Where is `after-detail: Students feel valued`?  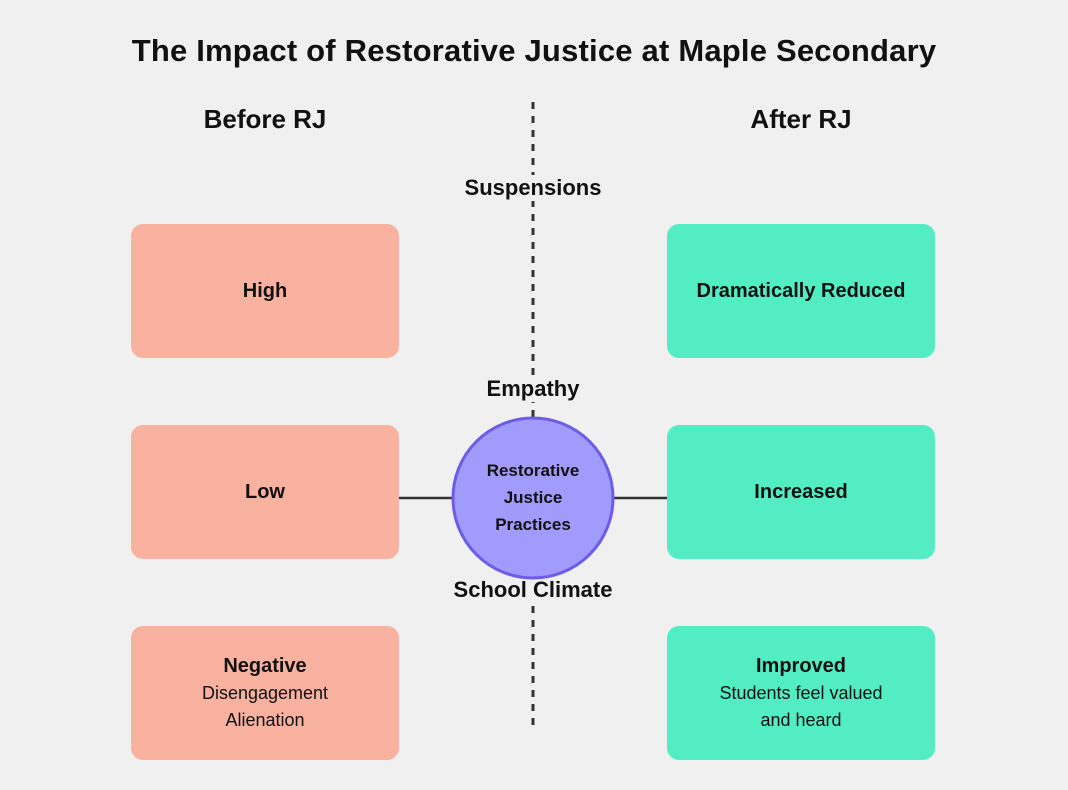 after-detail: Students feel valued is located at coordinates (801, 692).